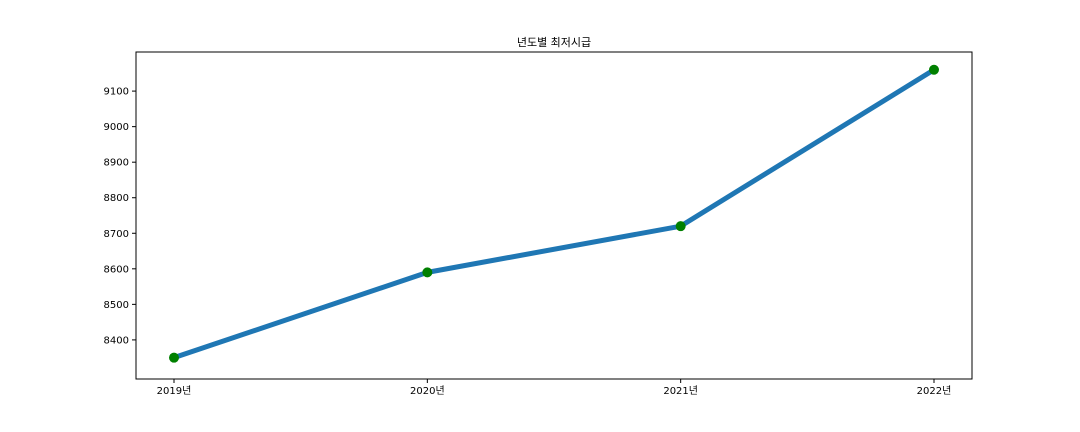  I want to click on x-tick-label: 2020년, so click(427, 391).